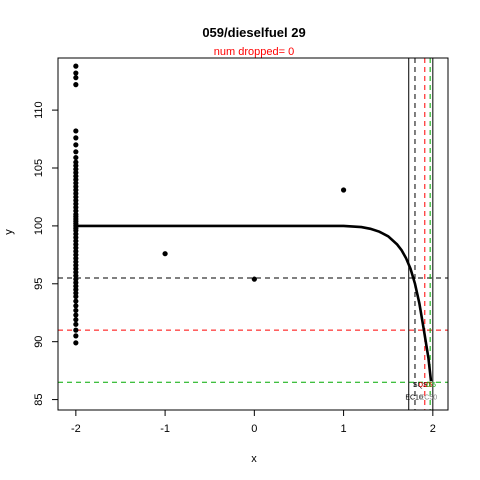  I want to click on annotation-2: EC10, so click(414, 398).